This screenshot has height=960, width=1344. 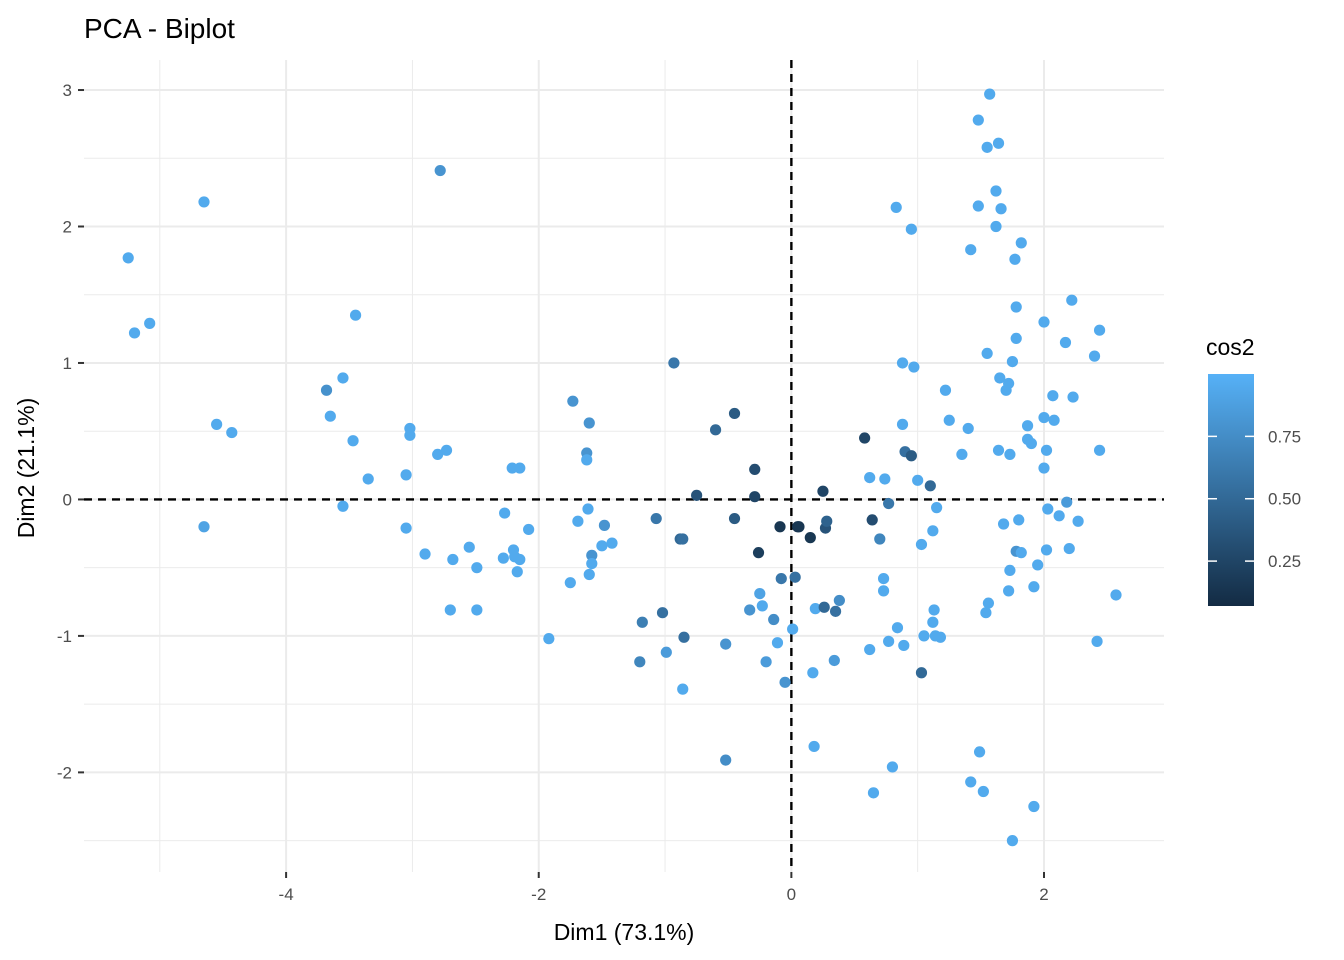 I want to click on y-tick-label: -2, so click(x=64, y=772).